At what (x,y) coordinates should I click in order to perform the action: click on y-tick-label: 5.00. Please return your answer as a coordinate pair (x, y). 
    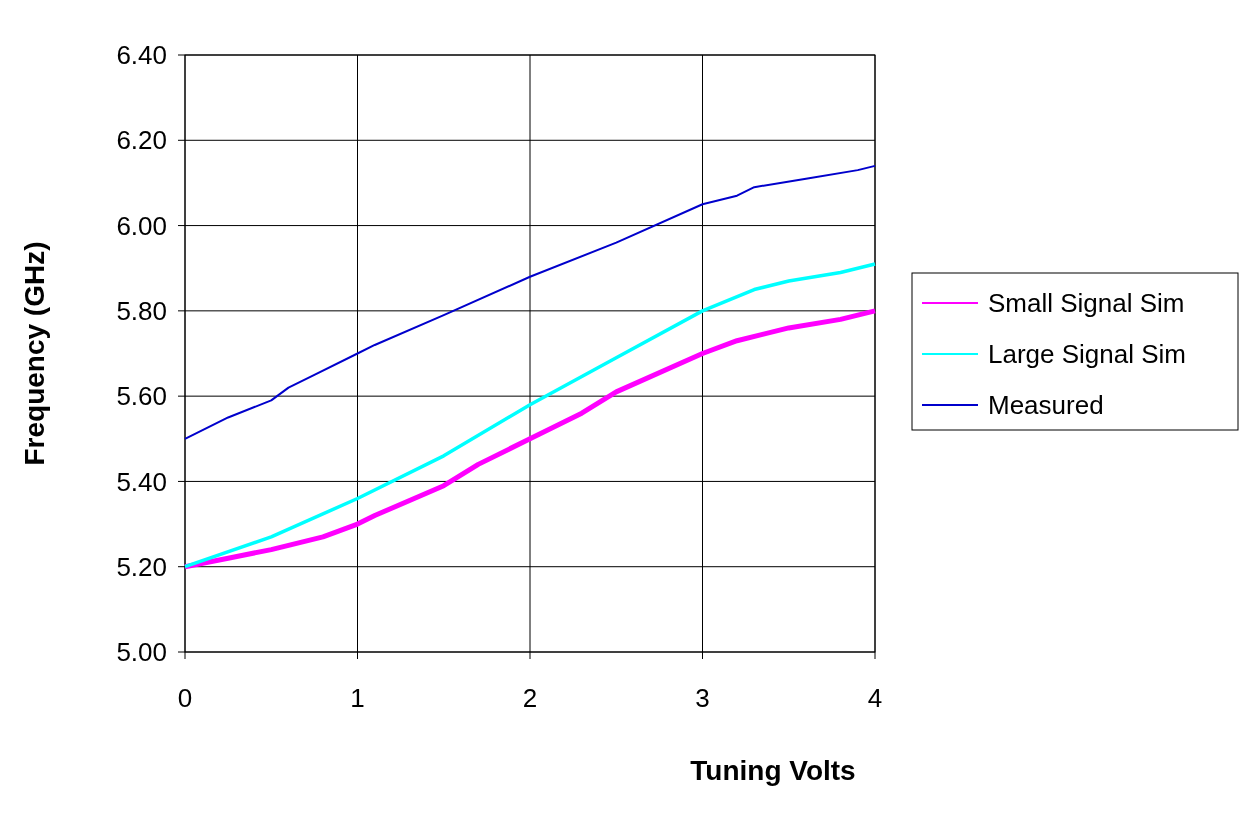
    Looking at the image, I should click on (141, 652).